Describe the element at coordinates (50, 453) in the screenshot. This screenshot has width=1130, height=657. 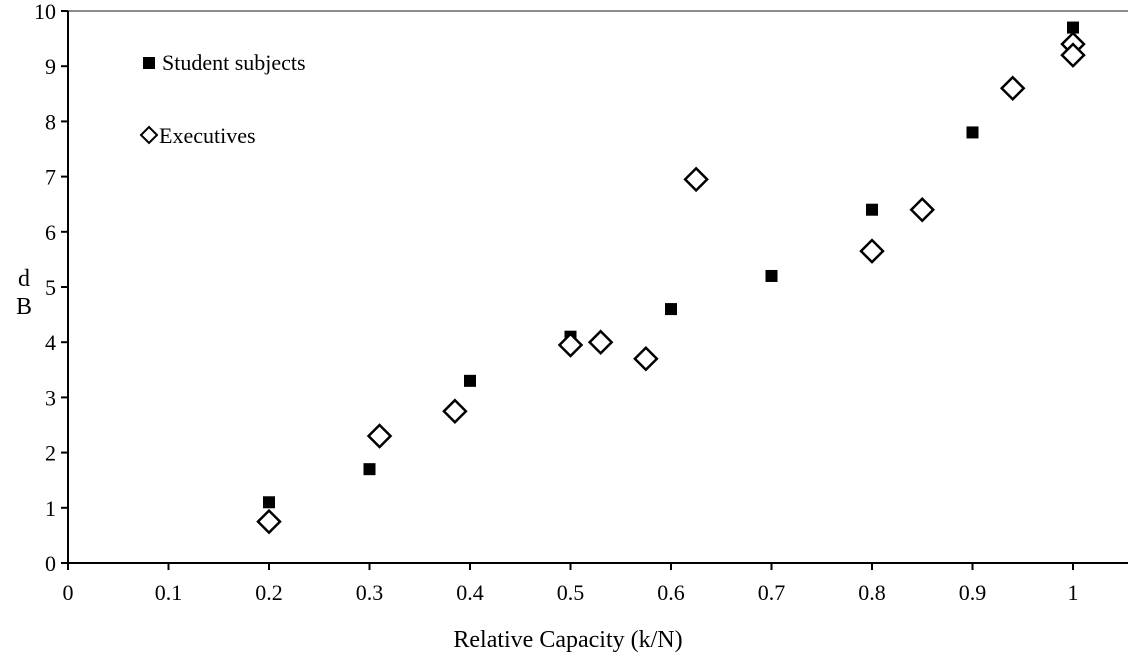
I see `y-tick-label: 2` at that location.